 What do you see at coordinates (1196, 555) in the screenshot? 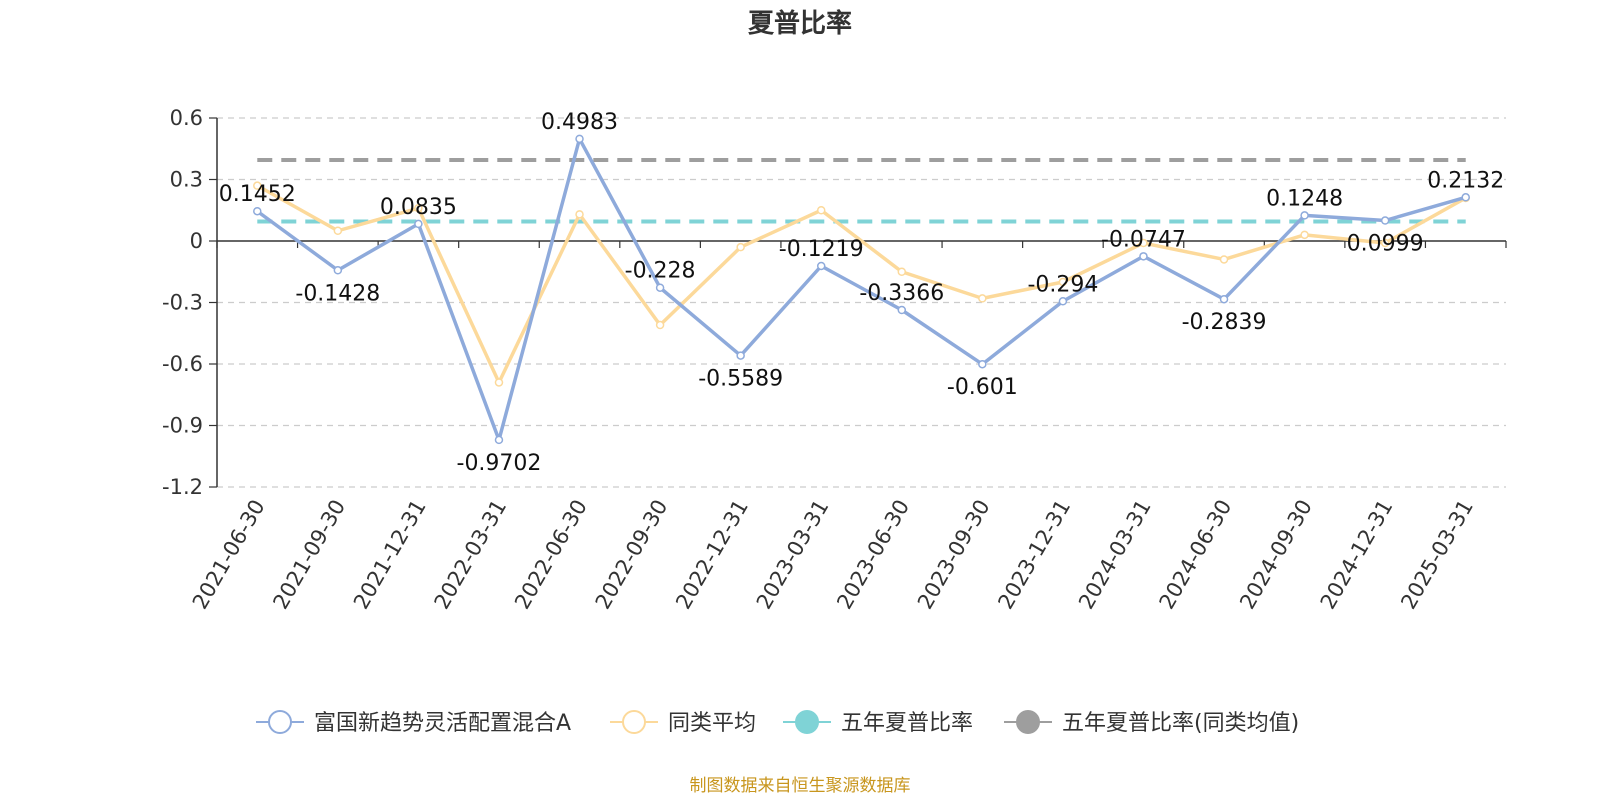
I see `x-tick-label: 2024-06-30` at bounding box center [1196, 555].